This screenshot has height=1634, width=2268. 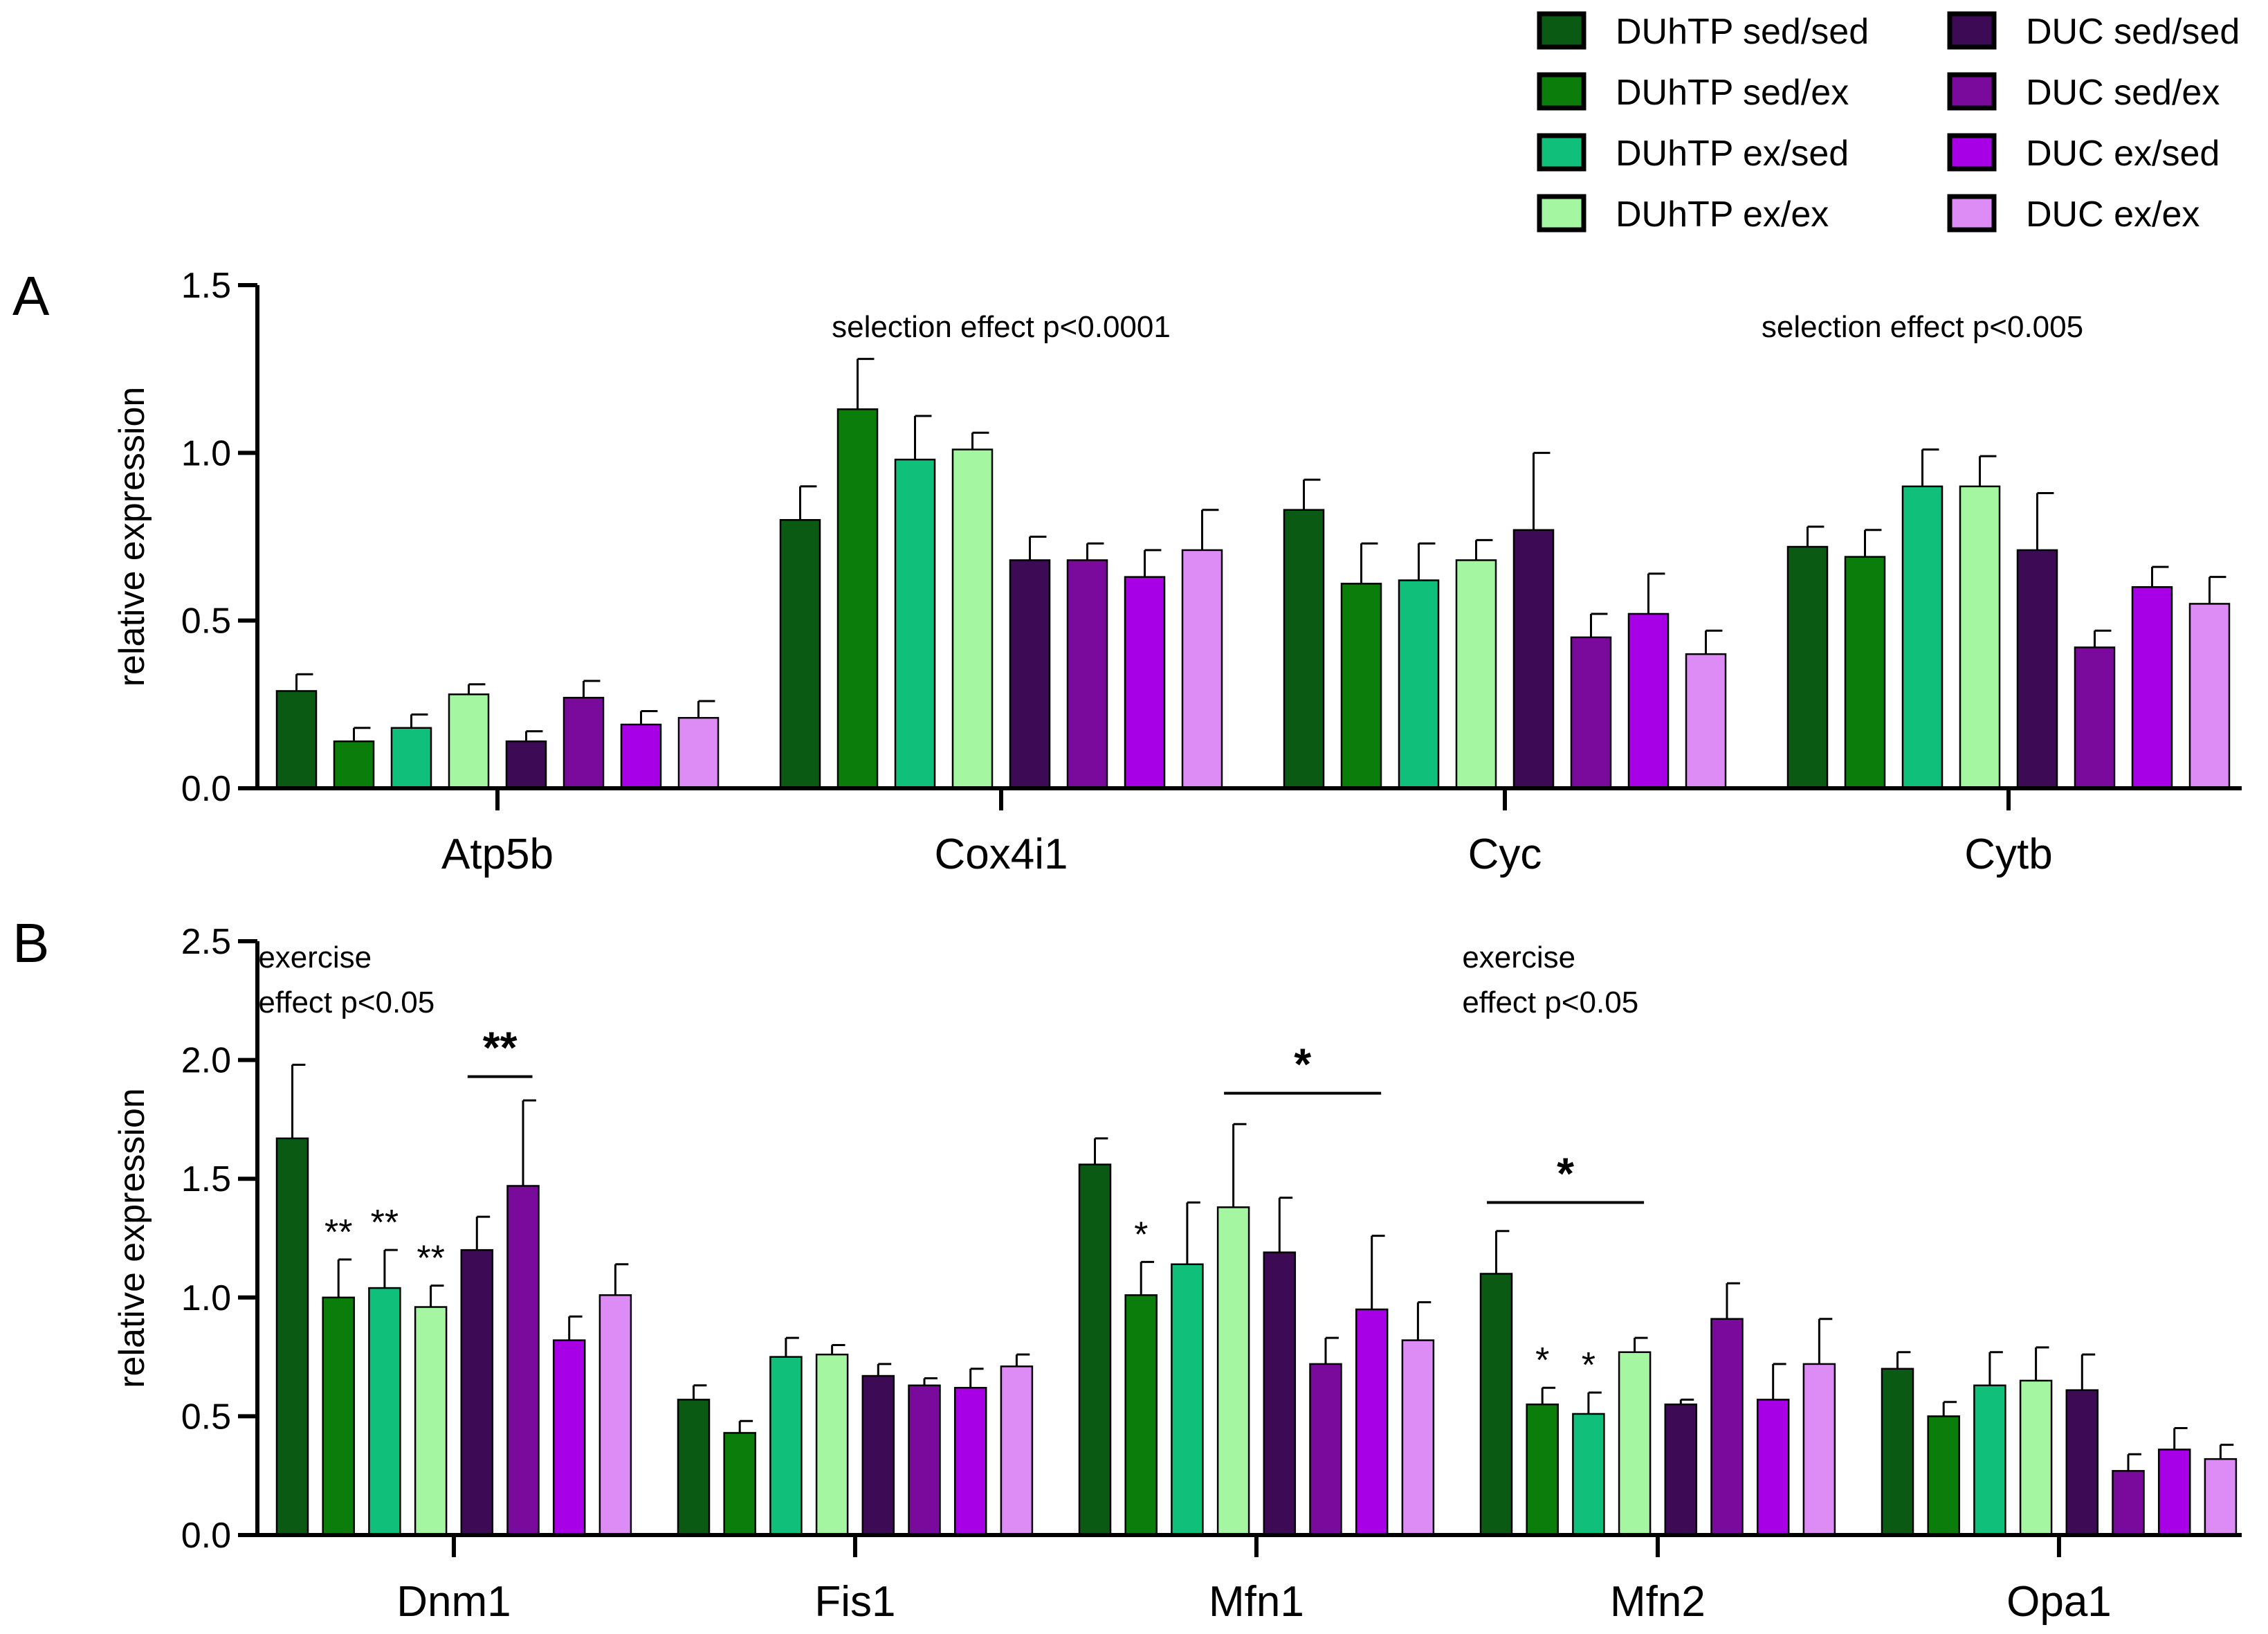 What do you see at coordinates (2113, 214) in the screenshot?
I see `legend-label-8: DUC ex/ex` at bounding box center [2113, 214].